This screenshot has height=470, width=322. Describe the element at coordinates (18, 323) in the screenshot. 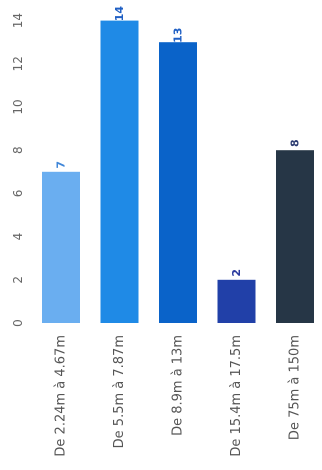

I see `y-tick-label: 0` at that location.